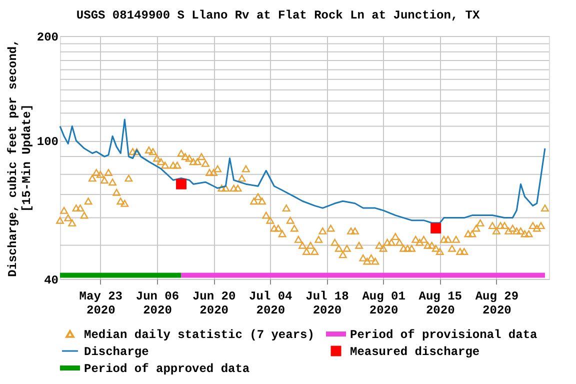  Describe the element at coordinates (101, 304) in the screenshot. I see `x-tick-label: May 23 2020` at that location.